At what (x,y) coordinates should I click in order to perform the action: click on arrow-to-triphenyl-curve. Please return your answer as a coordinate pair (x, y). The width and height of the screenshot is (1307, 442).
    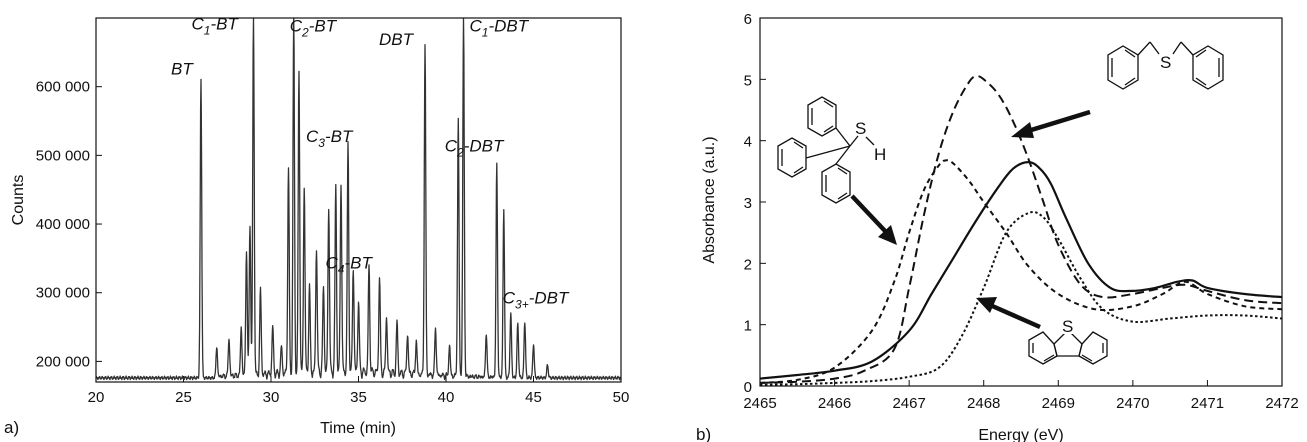
    Looking at the image, I should click on (869, 214).